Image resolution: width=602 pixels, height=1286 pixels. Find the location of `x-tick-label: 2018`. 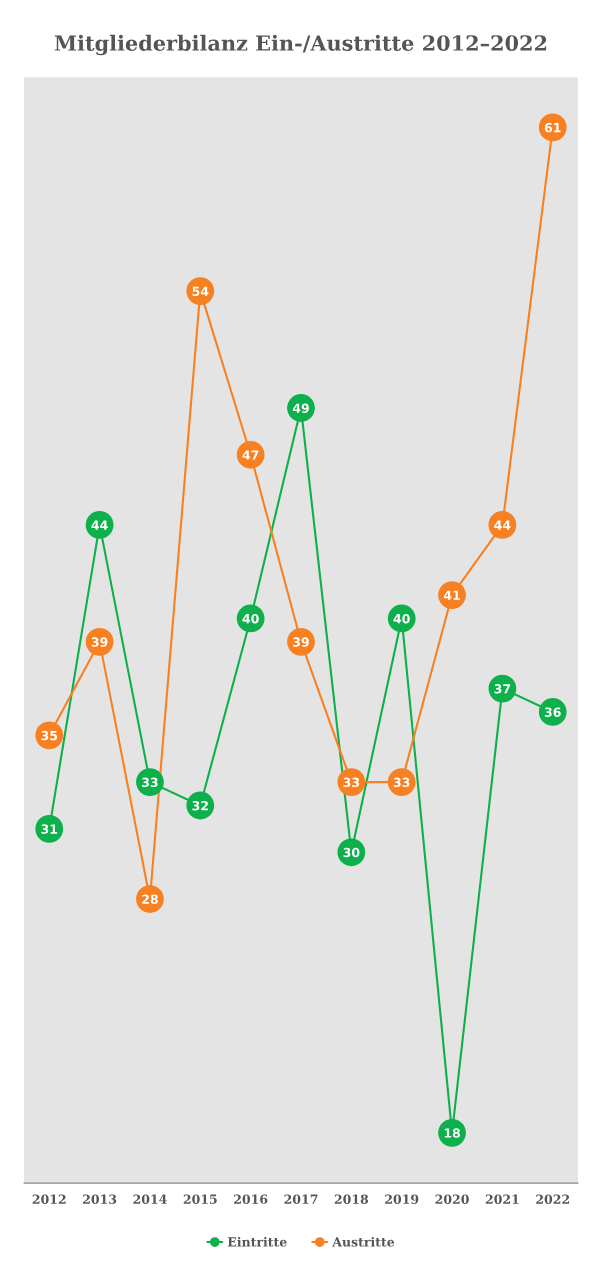

x-tick-label: 2018 is located at coordinates (351, 1199).